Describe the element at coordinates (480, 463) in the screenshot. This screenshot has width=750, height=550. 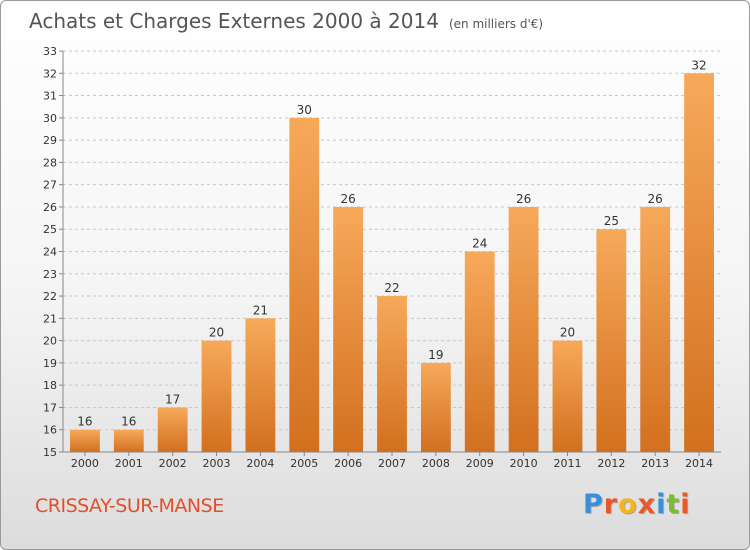
I see `x-tick-label: 2009` at that location.